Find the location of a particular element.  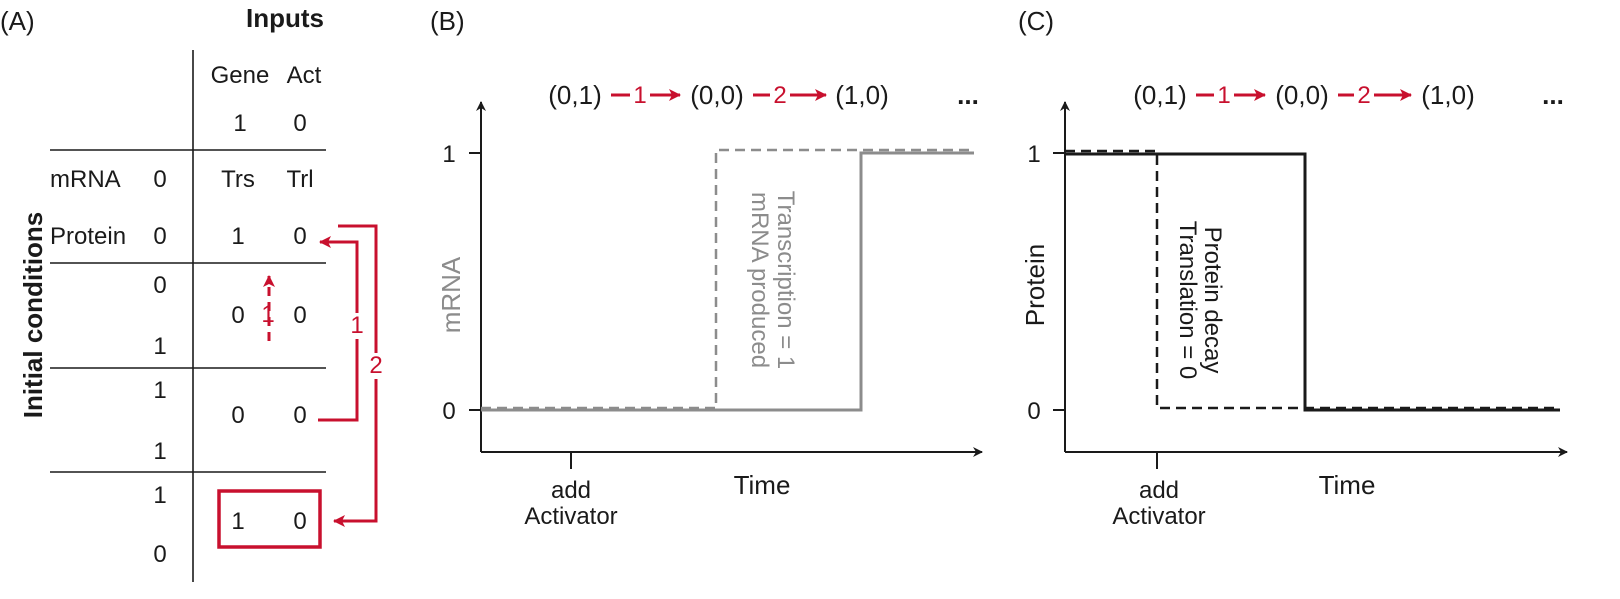

step0-output-trl: 0 is located at coordinates (299, 236).